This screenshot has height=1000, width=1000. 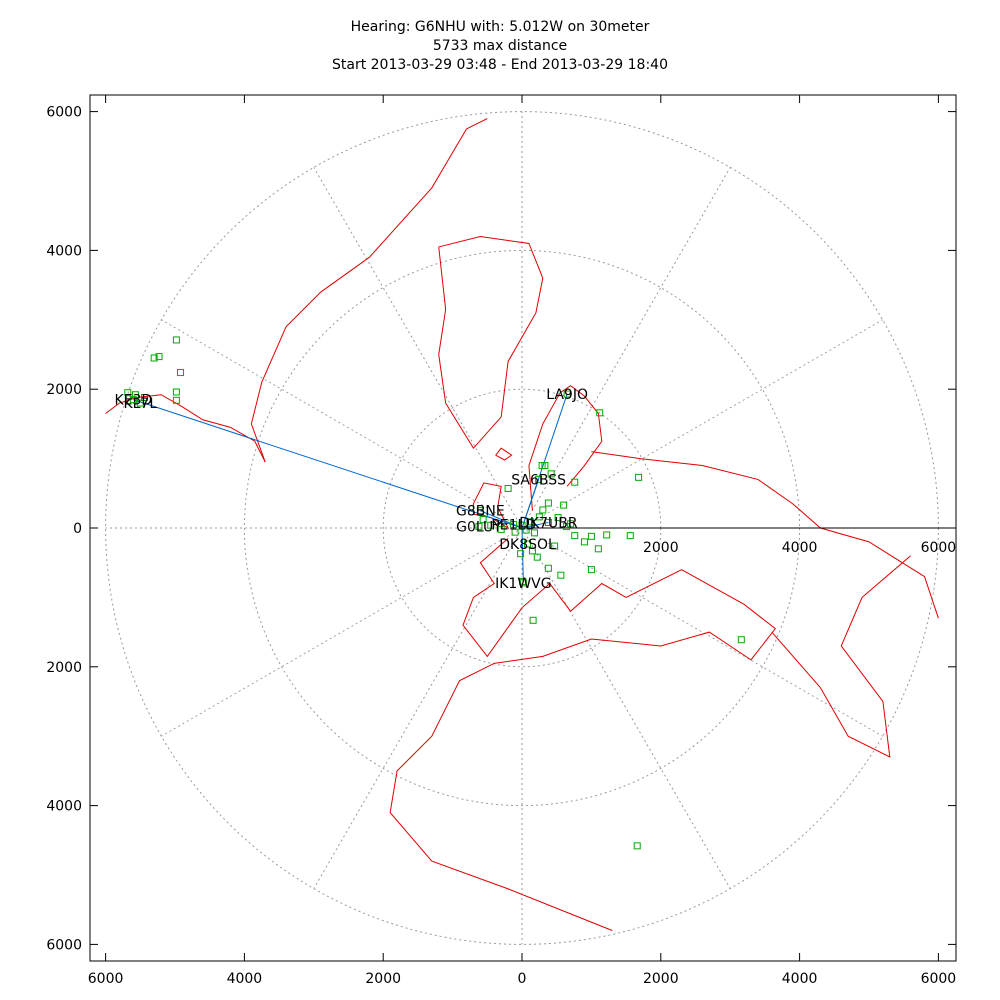 I want to click on station-marker-g8bne, so click(x=480, y=511).